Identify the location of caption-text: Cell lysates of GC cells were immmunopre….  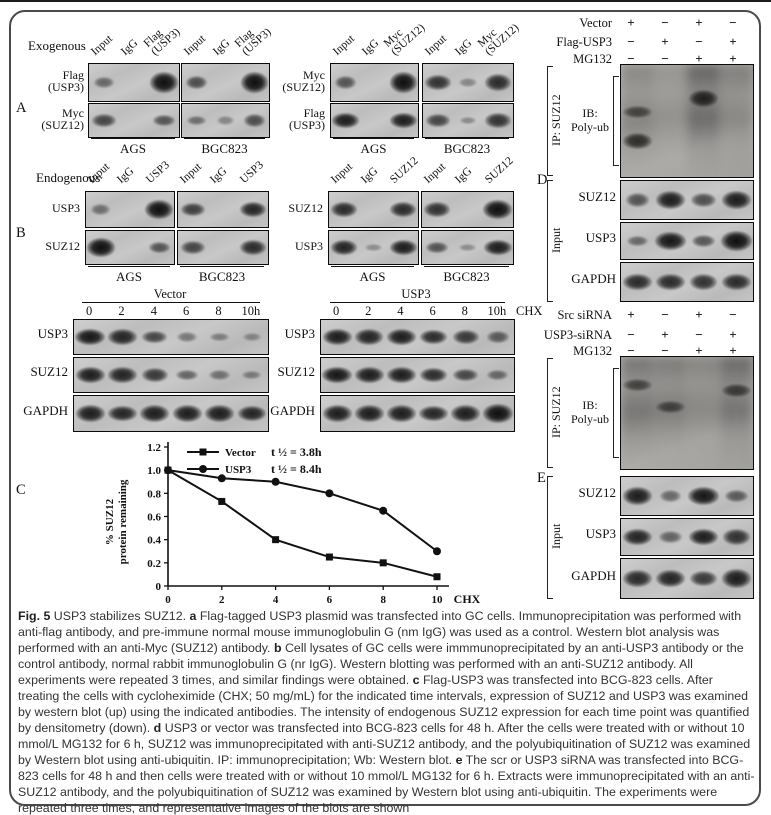
(381, 664).